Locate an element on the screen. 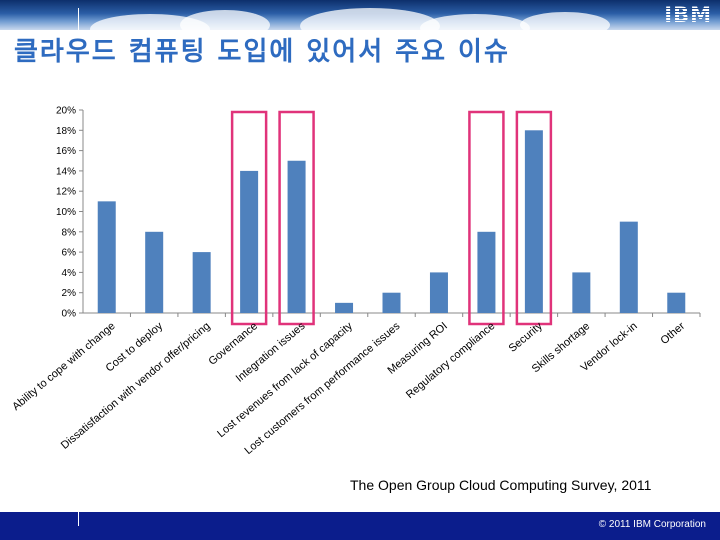 Image resolution: width=720 pixels, height=540 pixels. ibm-logo: IBM is located at coordinates (688, 15).